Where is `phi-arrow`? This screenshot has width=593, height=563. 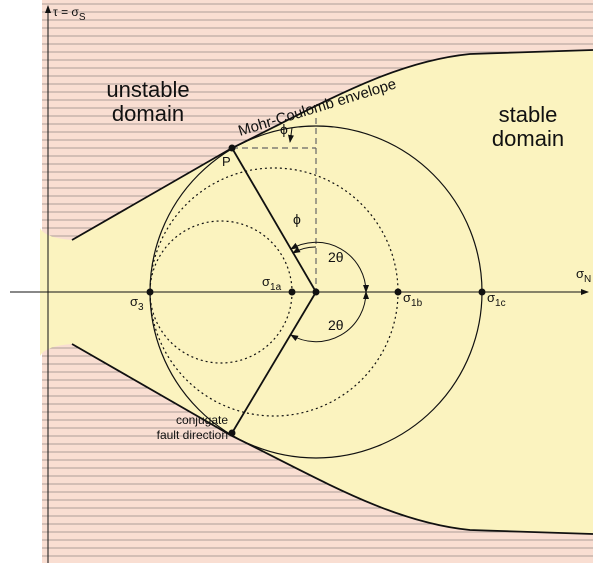
phi-arrow is located at coordinates (291, 135).